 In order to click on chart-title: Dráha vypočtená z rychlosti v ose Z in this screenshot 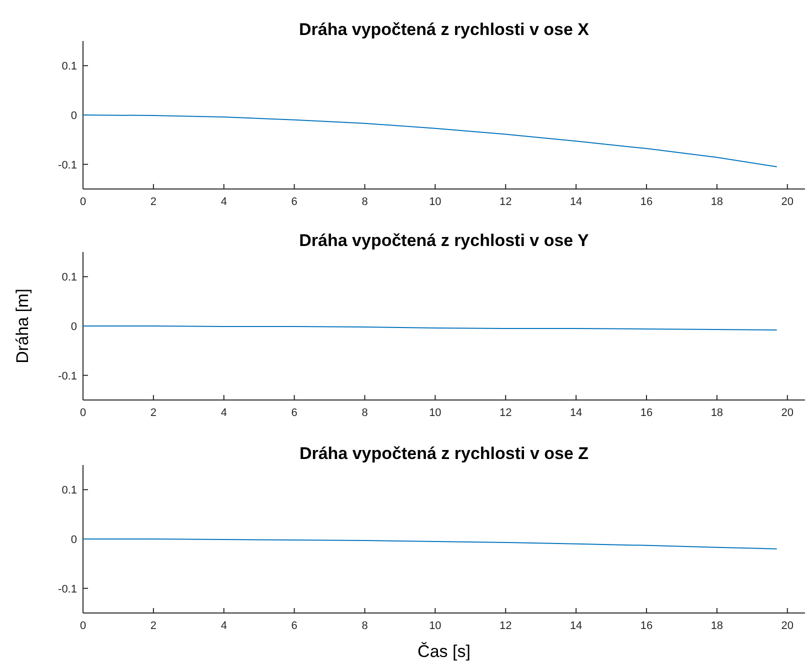, I will do `click(444, 453)`.